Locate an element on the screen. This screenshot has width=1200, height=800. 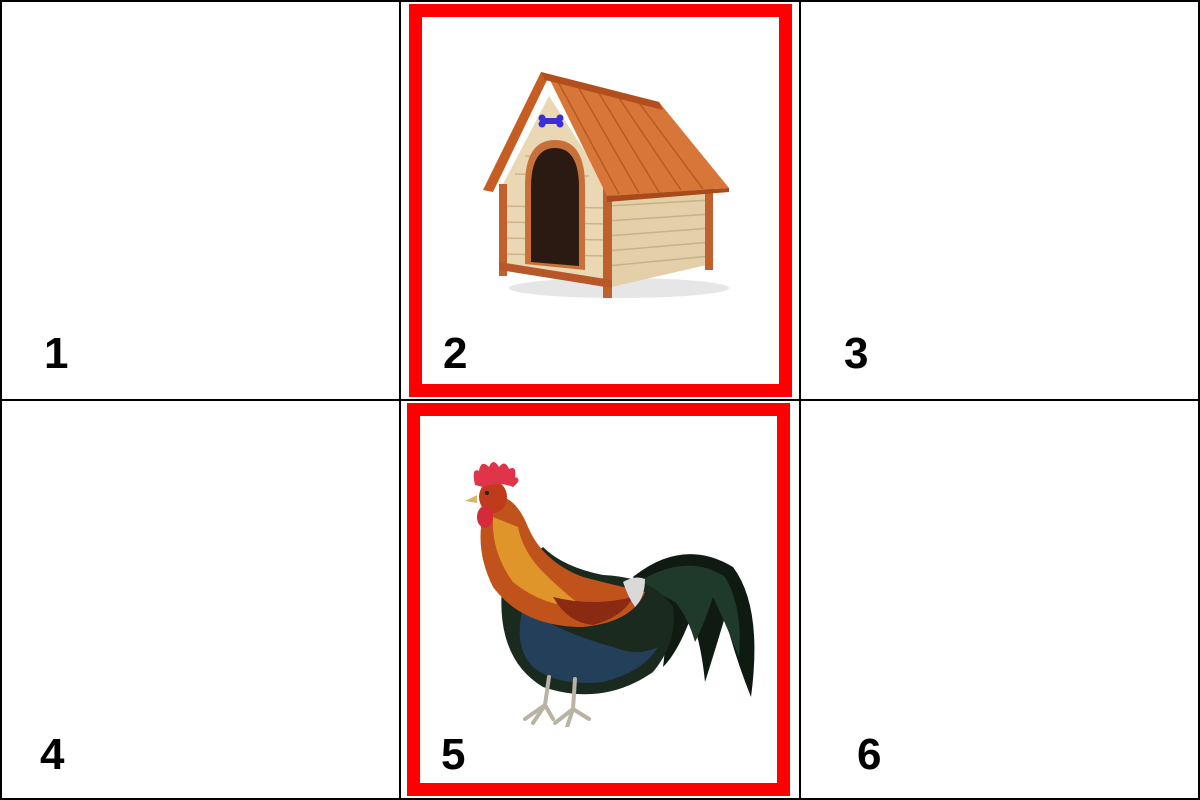
cell-number: 6 is located at coordinates (869, 754).